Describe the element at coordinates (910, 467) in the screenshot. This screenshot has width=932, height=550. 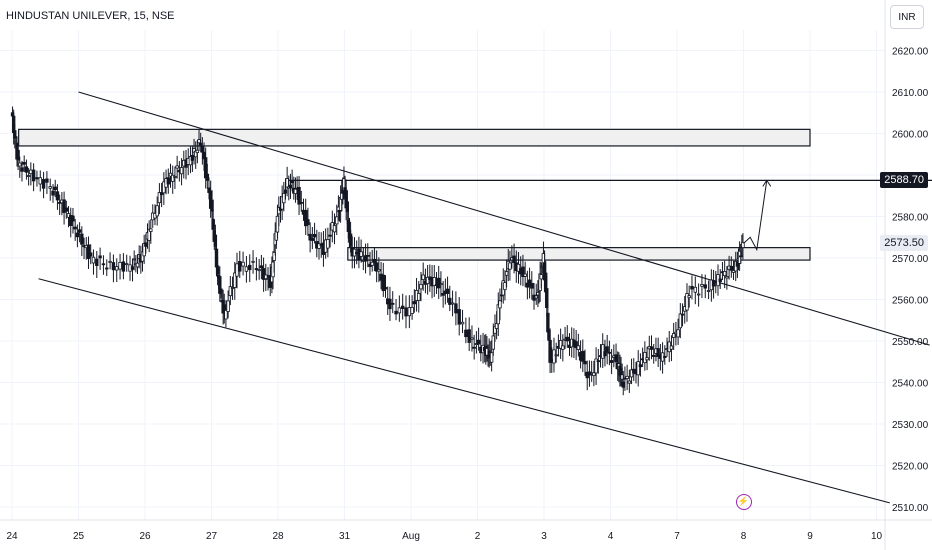
I see `y-tick-label: 2520.00` at that location.